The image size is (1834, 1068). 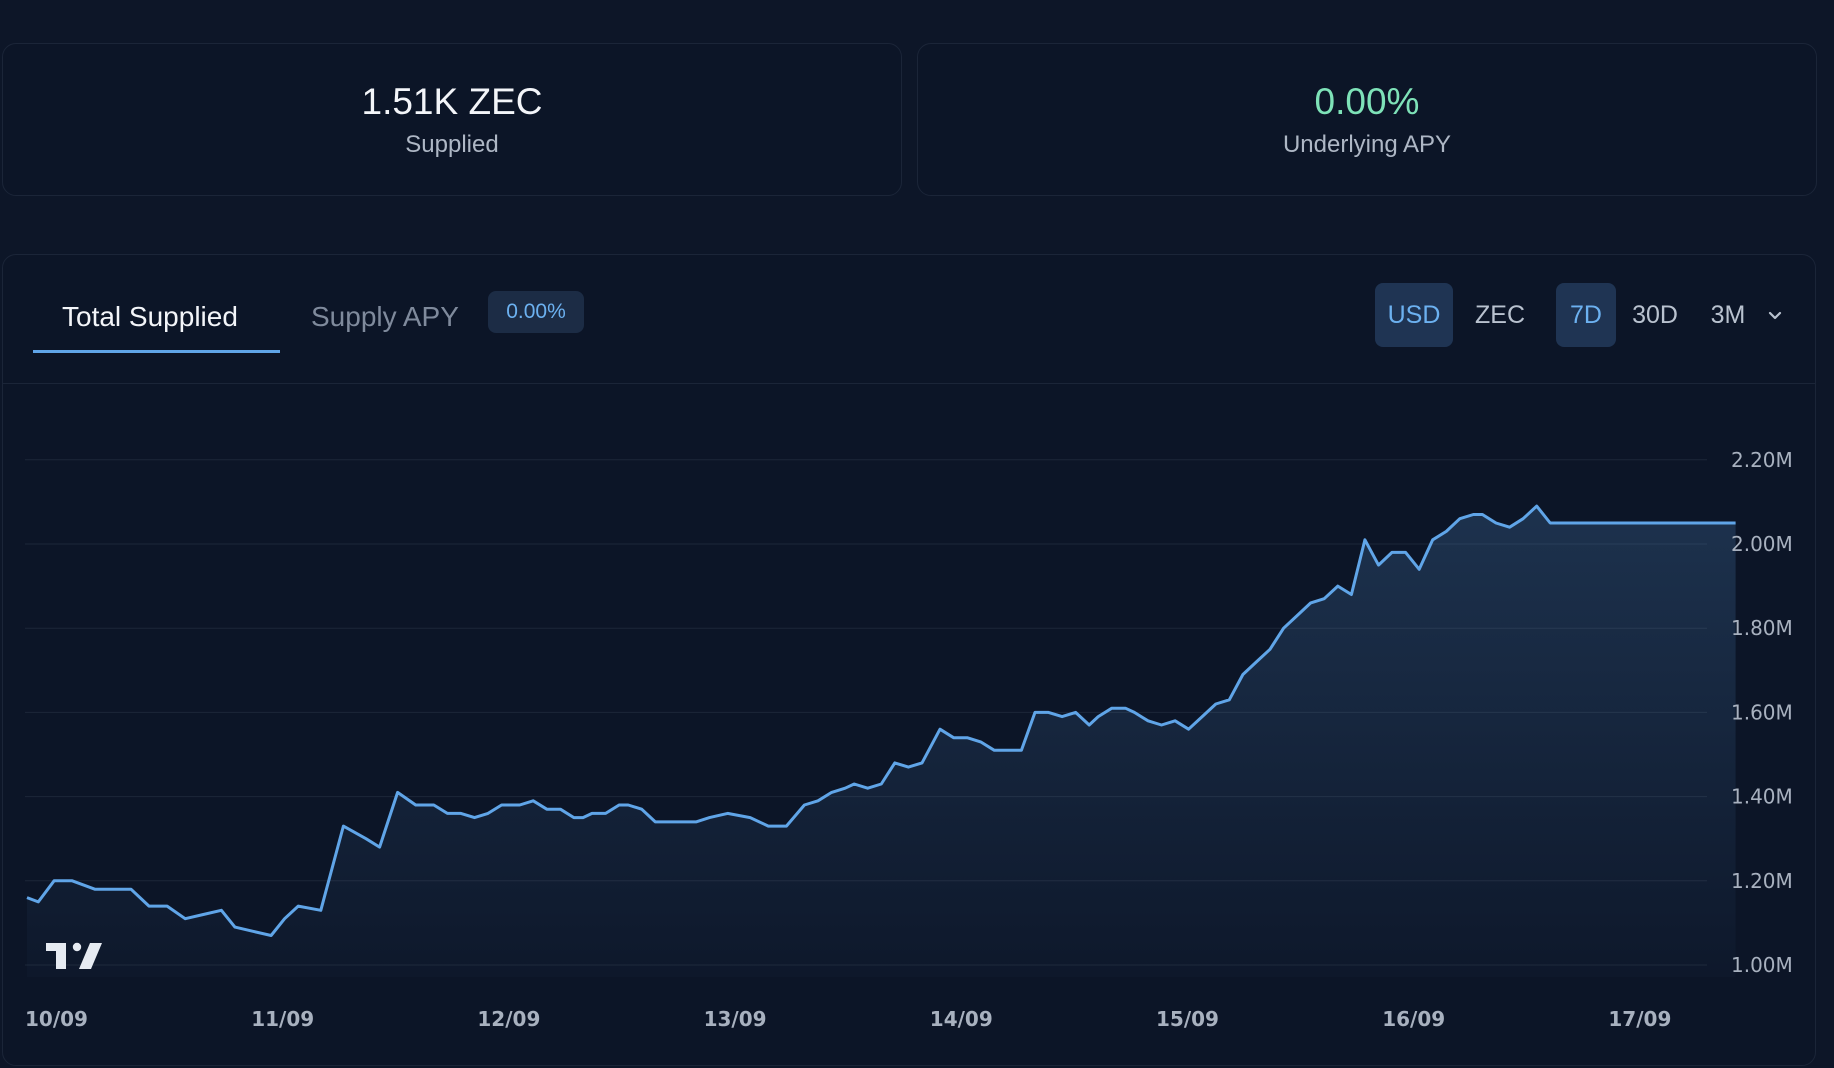 What do you see at coordinates (56, 1019) in the screenshot?
I see `x-tick-label: 10/09` at bounding box center [56, 1019].